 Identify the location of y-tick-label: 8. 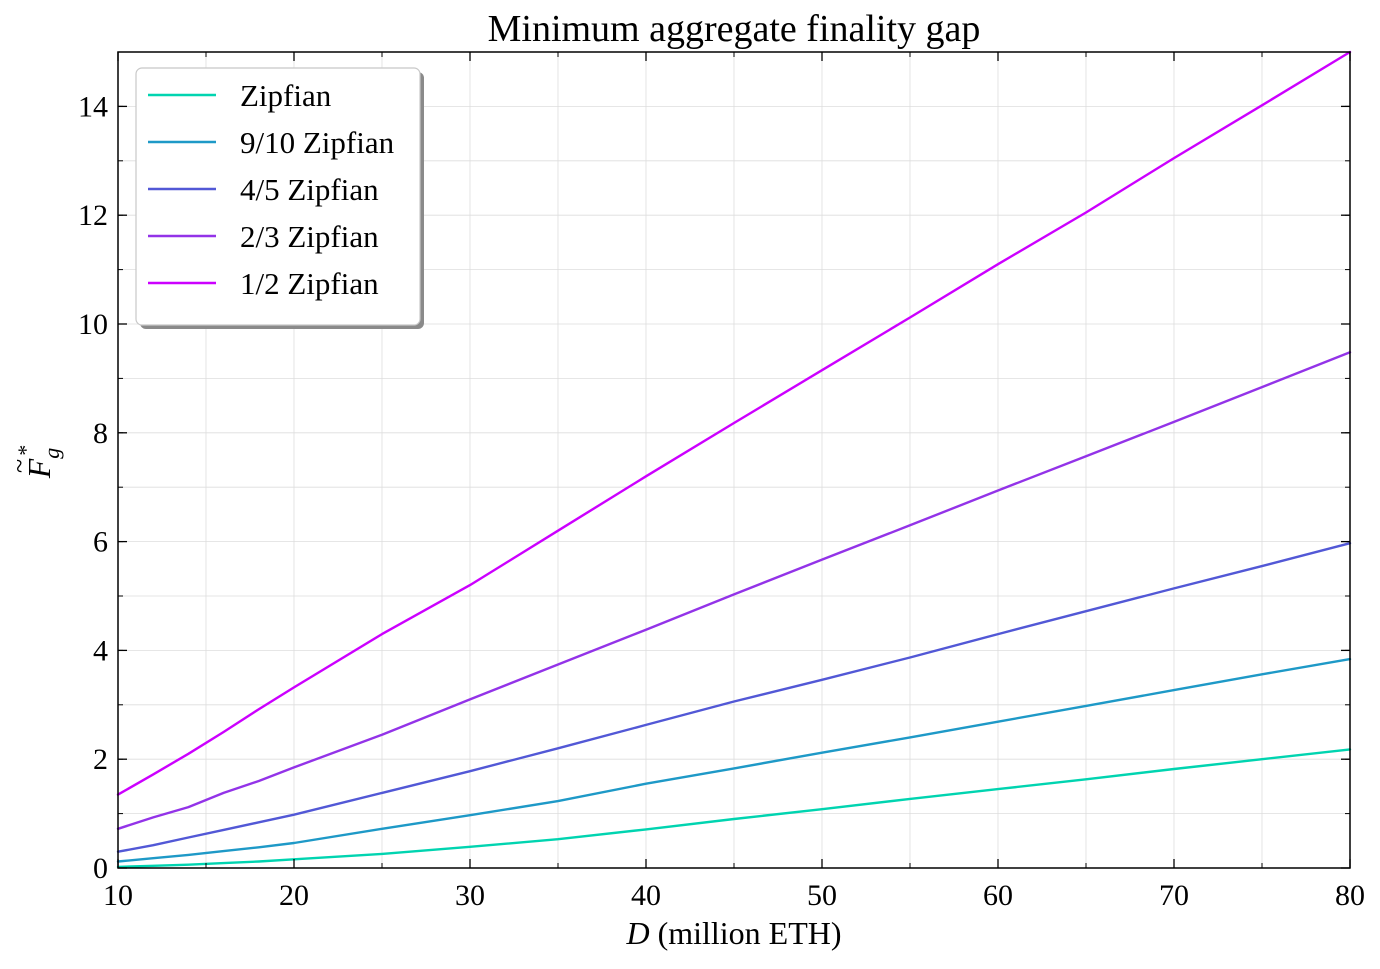
(100, 433).